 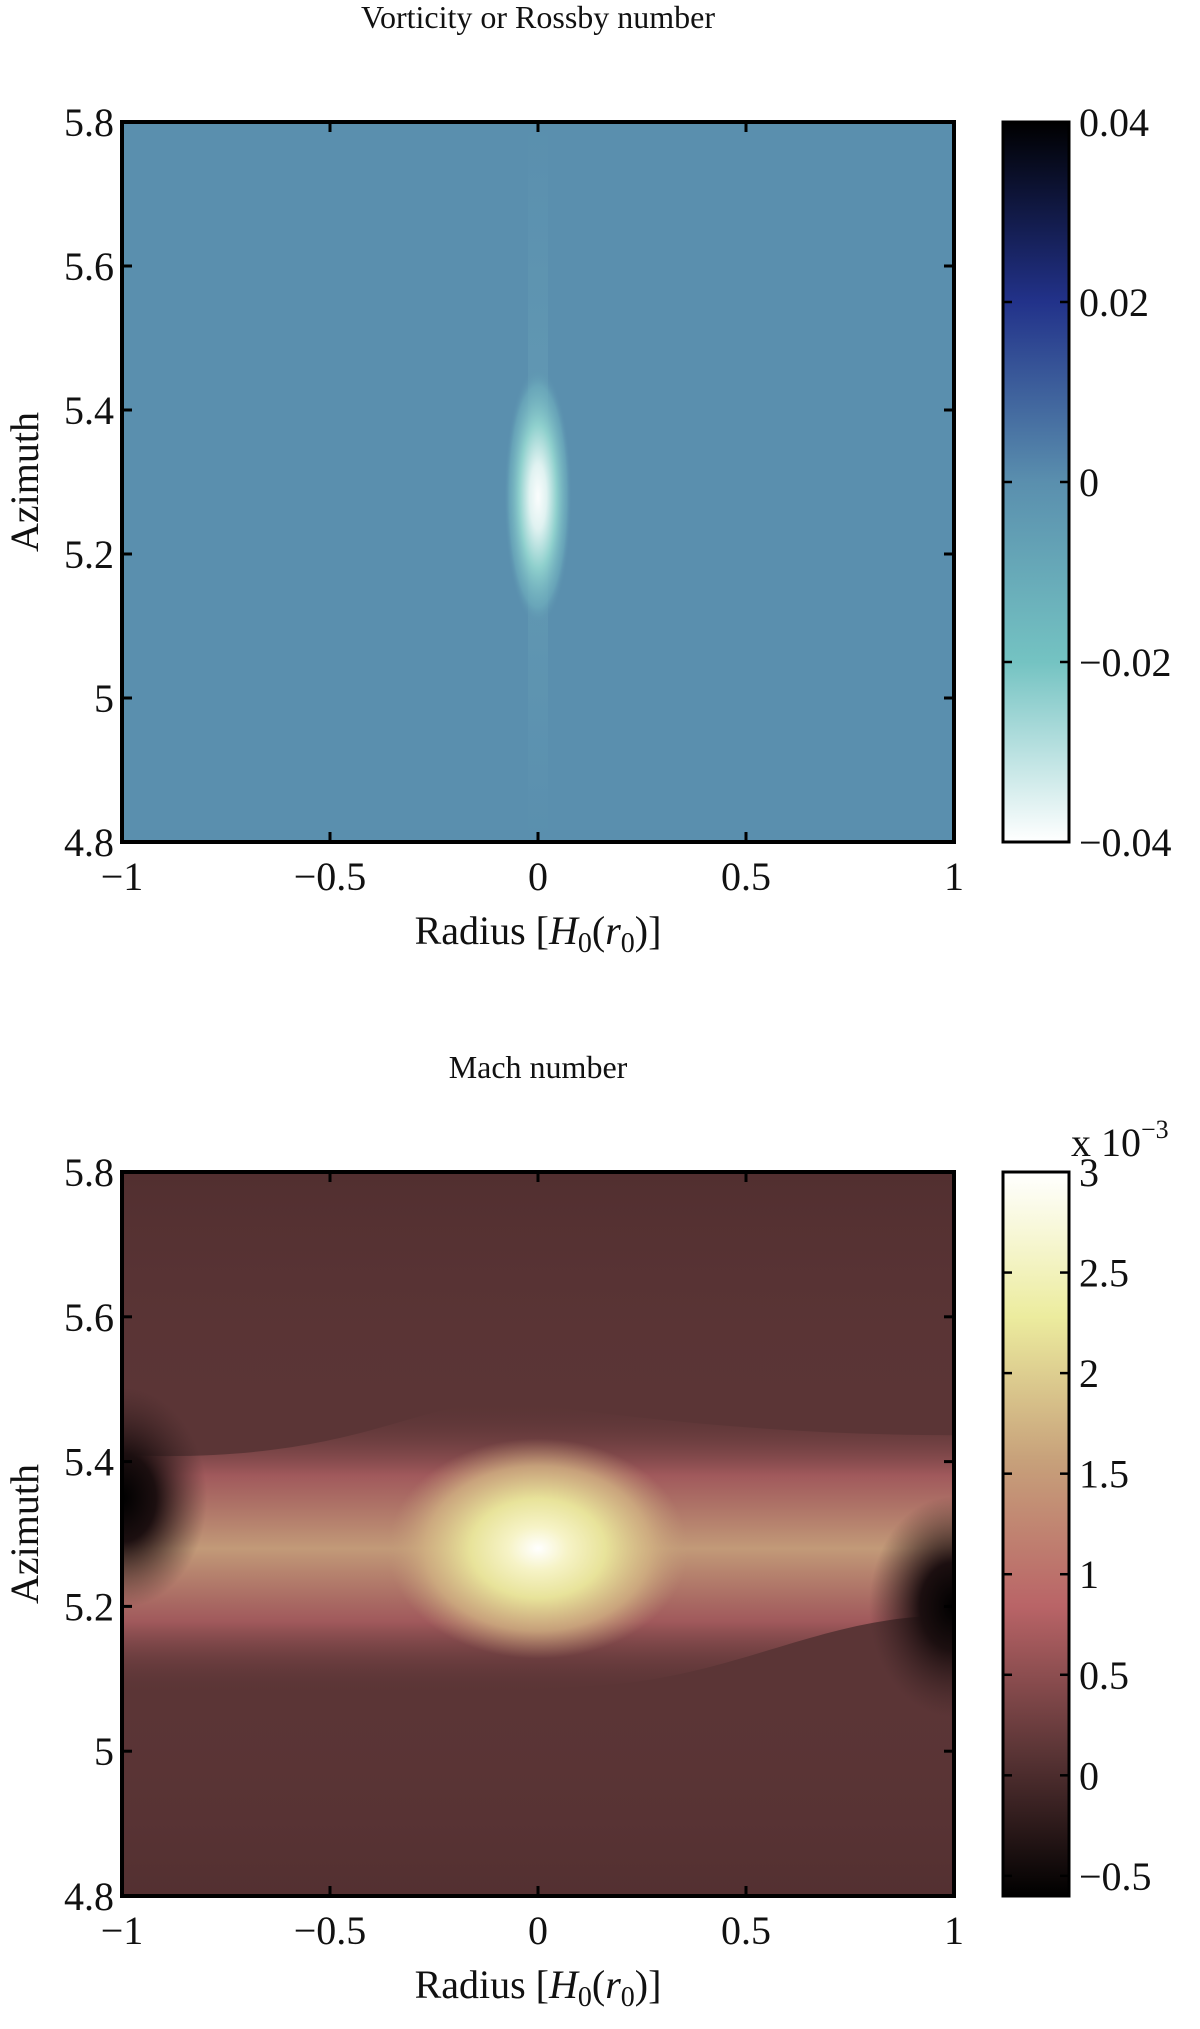 I want to click on colorbar-tick-label: 0.04, so click(x=1114, y=122).